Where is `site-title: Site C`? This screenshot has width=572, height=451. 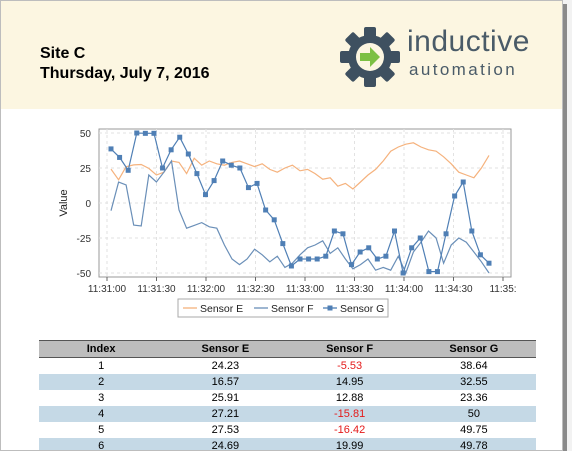 site-title: Site C is located at coordinates (63, 53).